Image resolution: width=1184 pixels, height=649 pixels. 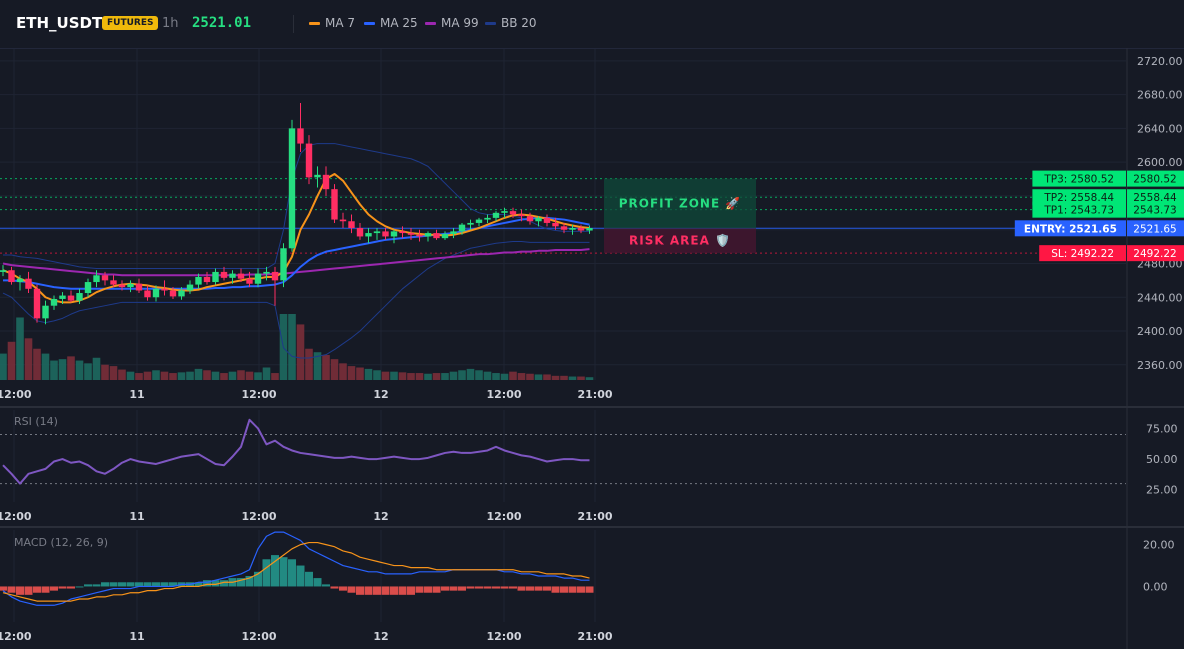 I want to click on legend-label-bb20: BB 20, so click(x=519, y=23).